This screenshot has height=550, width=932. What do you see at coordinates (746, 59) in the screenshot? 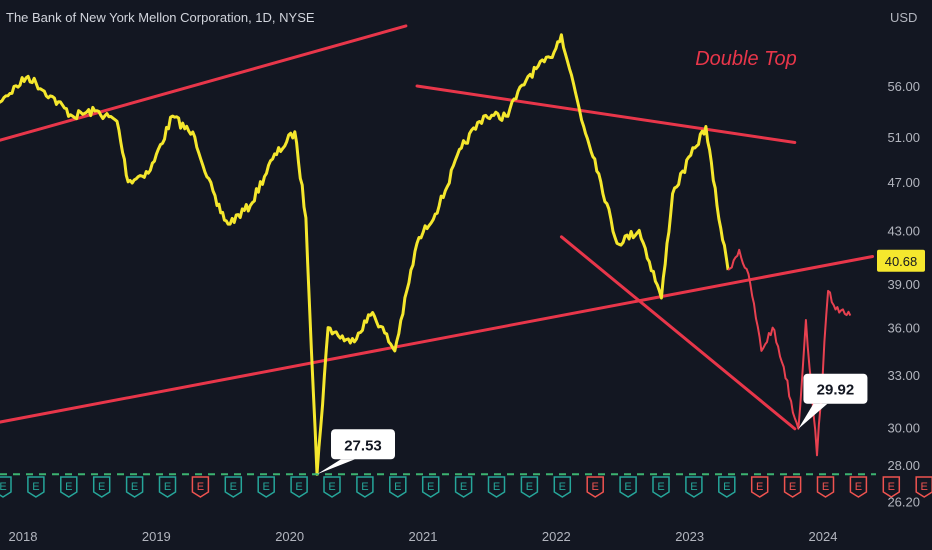
I see `double-top-annotation: Double Top` at bounding box center [746, 59].